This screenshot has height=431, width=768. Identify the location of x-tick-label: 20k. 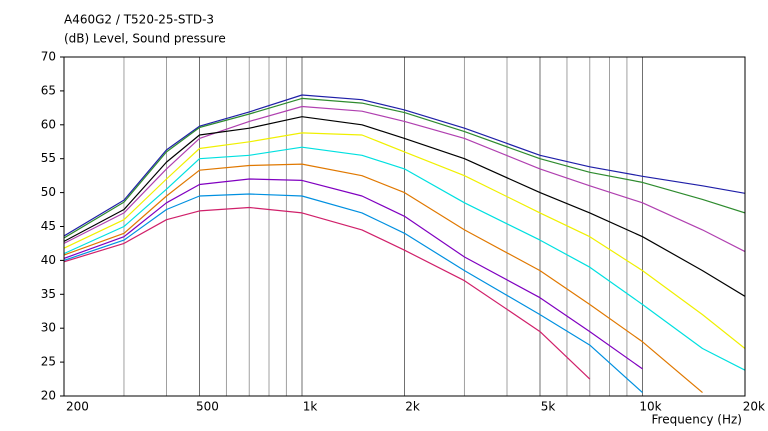
(754, 407).